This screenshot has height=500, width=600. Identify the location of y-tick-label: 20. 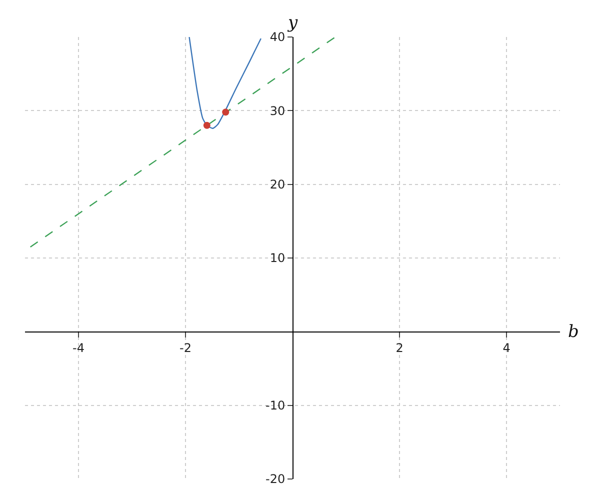
(278, 185).